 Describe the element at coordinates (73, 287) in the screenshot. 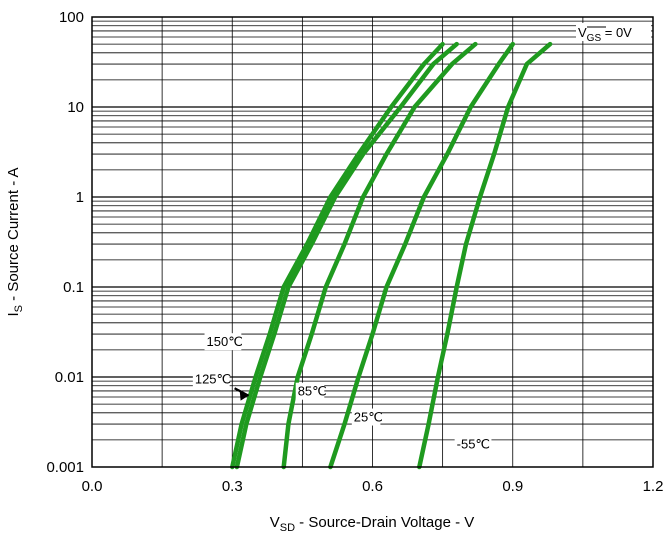

I see `y-tick-label: 0.1` at that location.